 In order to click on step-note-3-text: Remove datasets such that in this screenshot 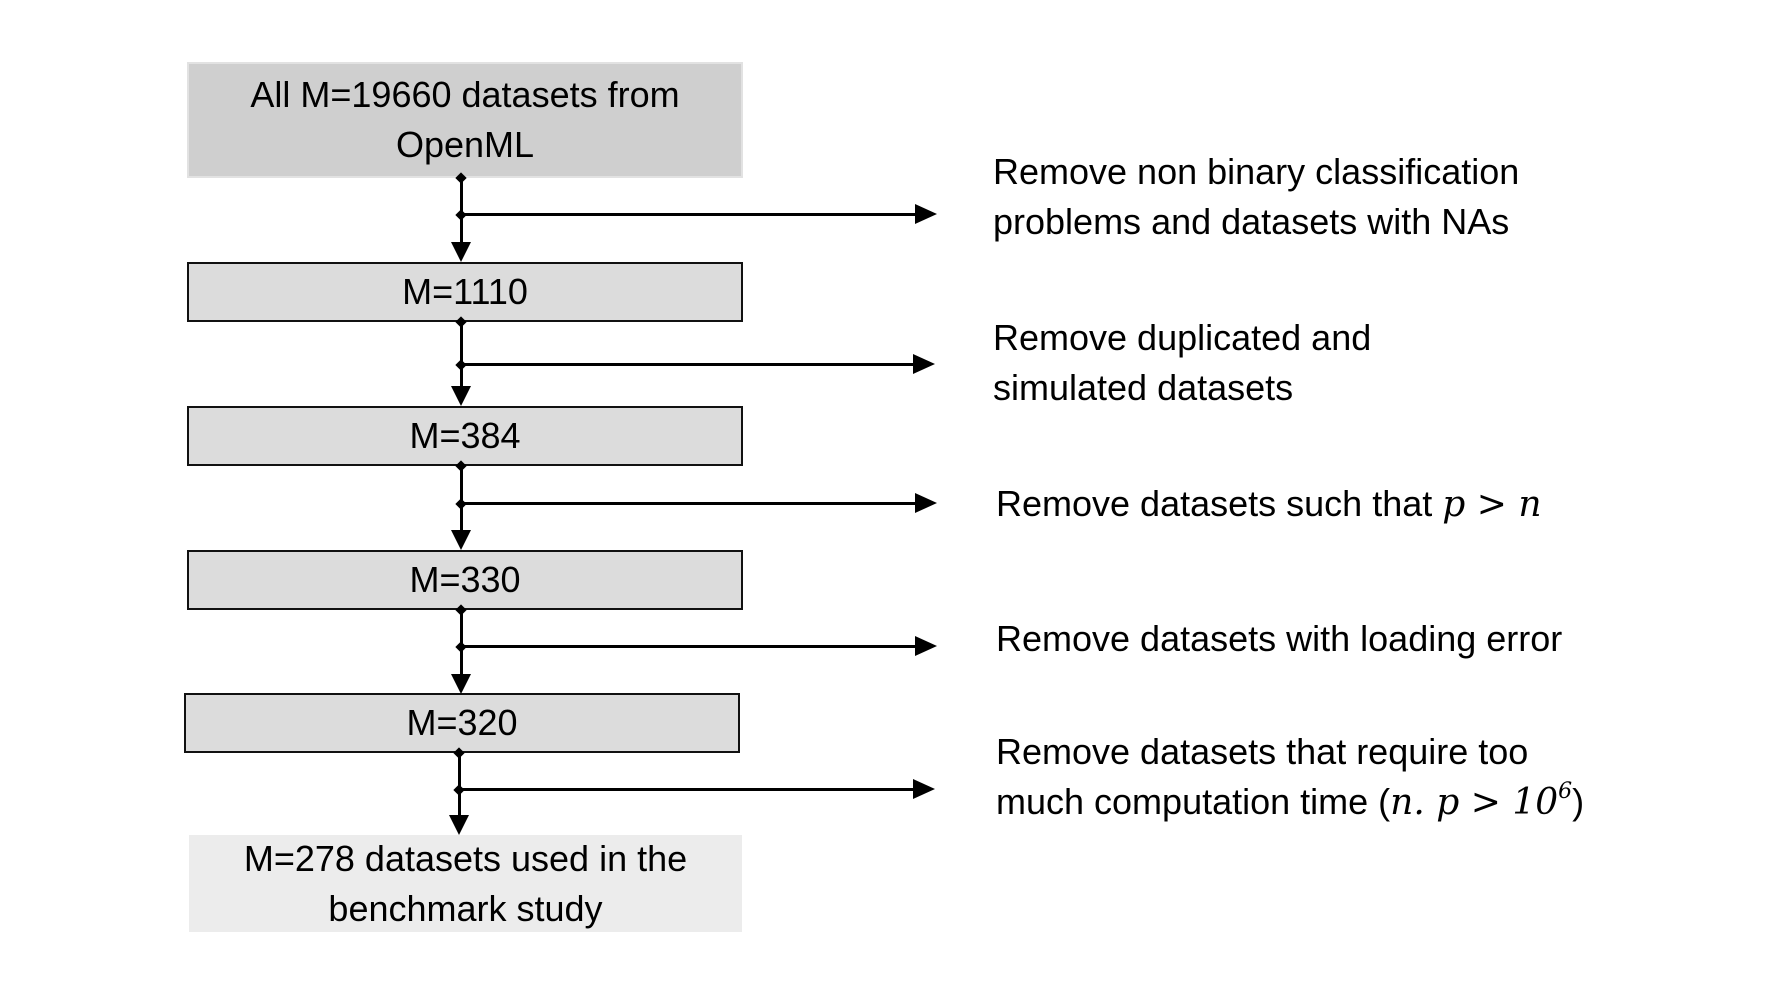, I will do `click(1219, 503)`.